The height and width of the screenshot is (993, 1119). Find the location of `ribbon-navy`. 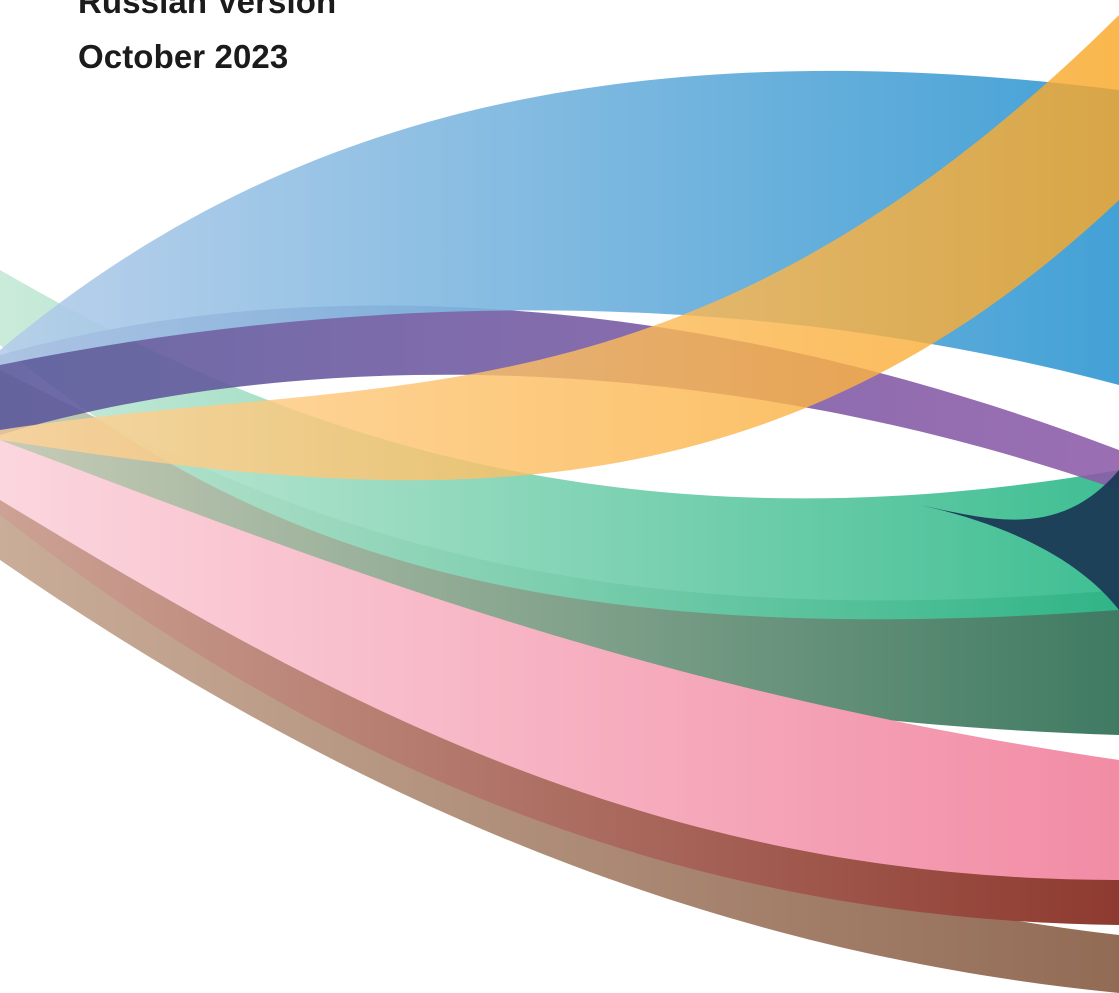

ribbon-navy is located at coordinates (1019, 540).